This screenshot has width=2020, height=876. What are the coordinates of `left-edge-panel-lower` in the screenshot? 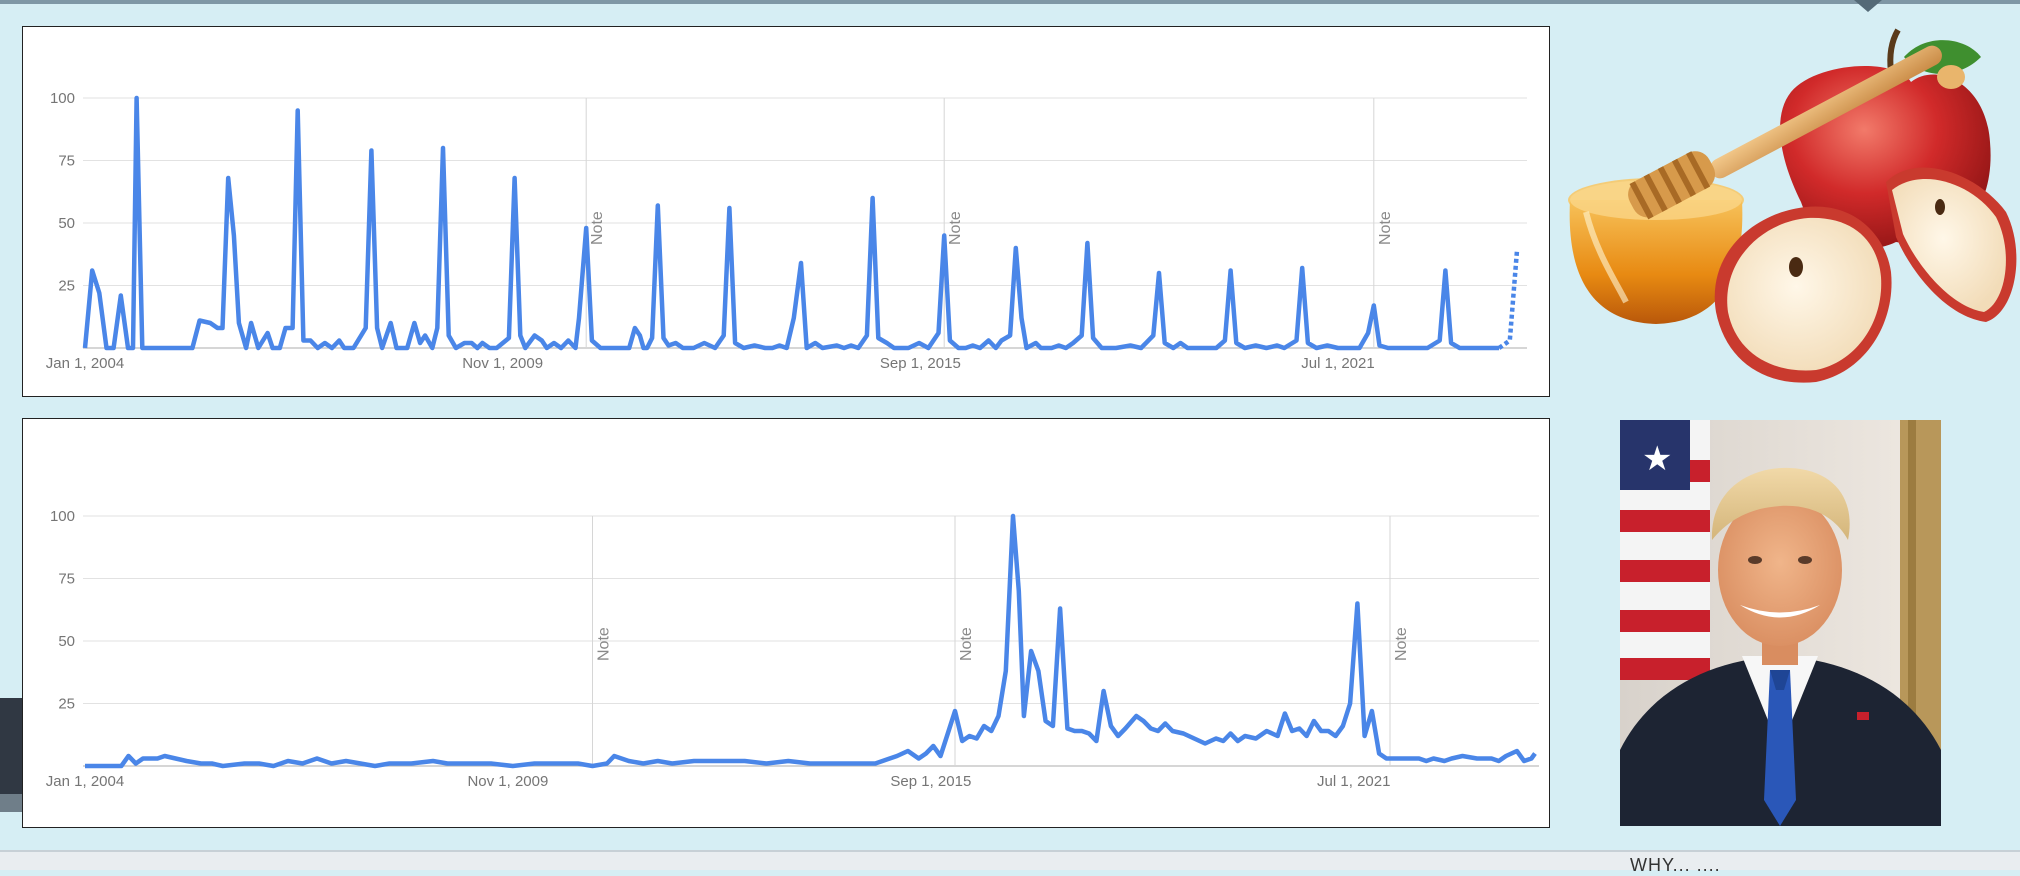 It's located at (11, 803).